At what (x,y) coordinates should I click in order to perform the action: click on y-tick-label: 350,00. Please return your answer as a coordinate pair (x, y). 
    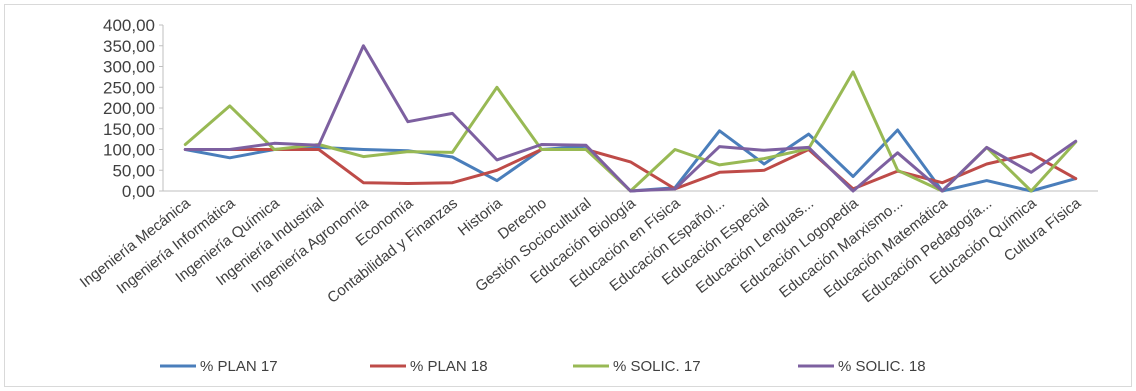
    Looking at the image, I should click on (129, 46).